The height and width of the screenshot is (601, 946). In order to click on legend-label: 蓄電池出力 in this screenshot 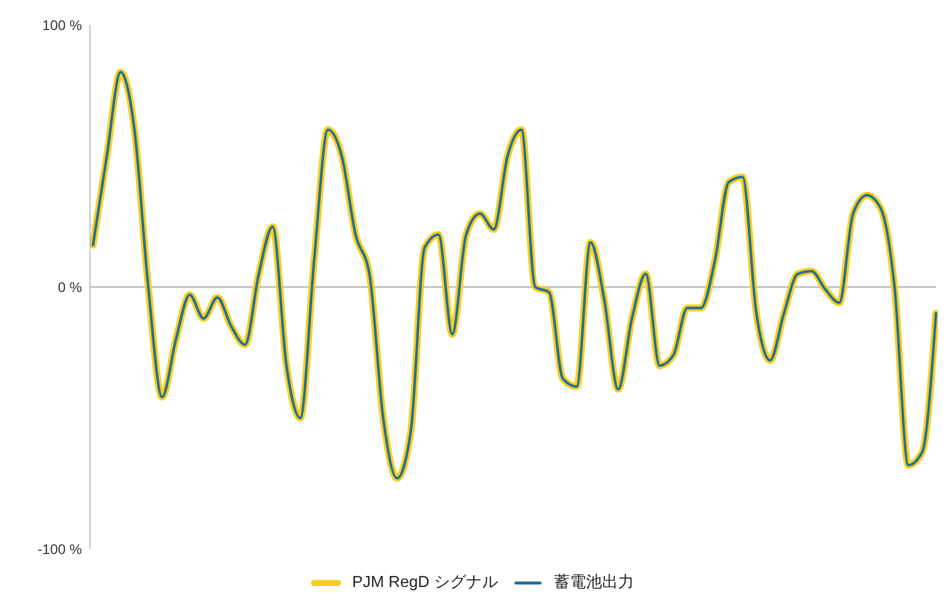, I will do `click(594, 582)`.